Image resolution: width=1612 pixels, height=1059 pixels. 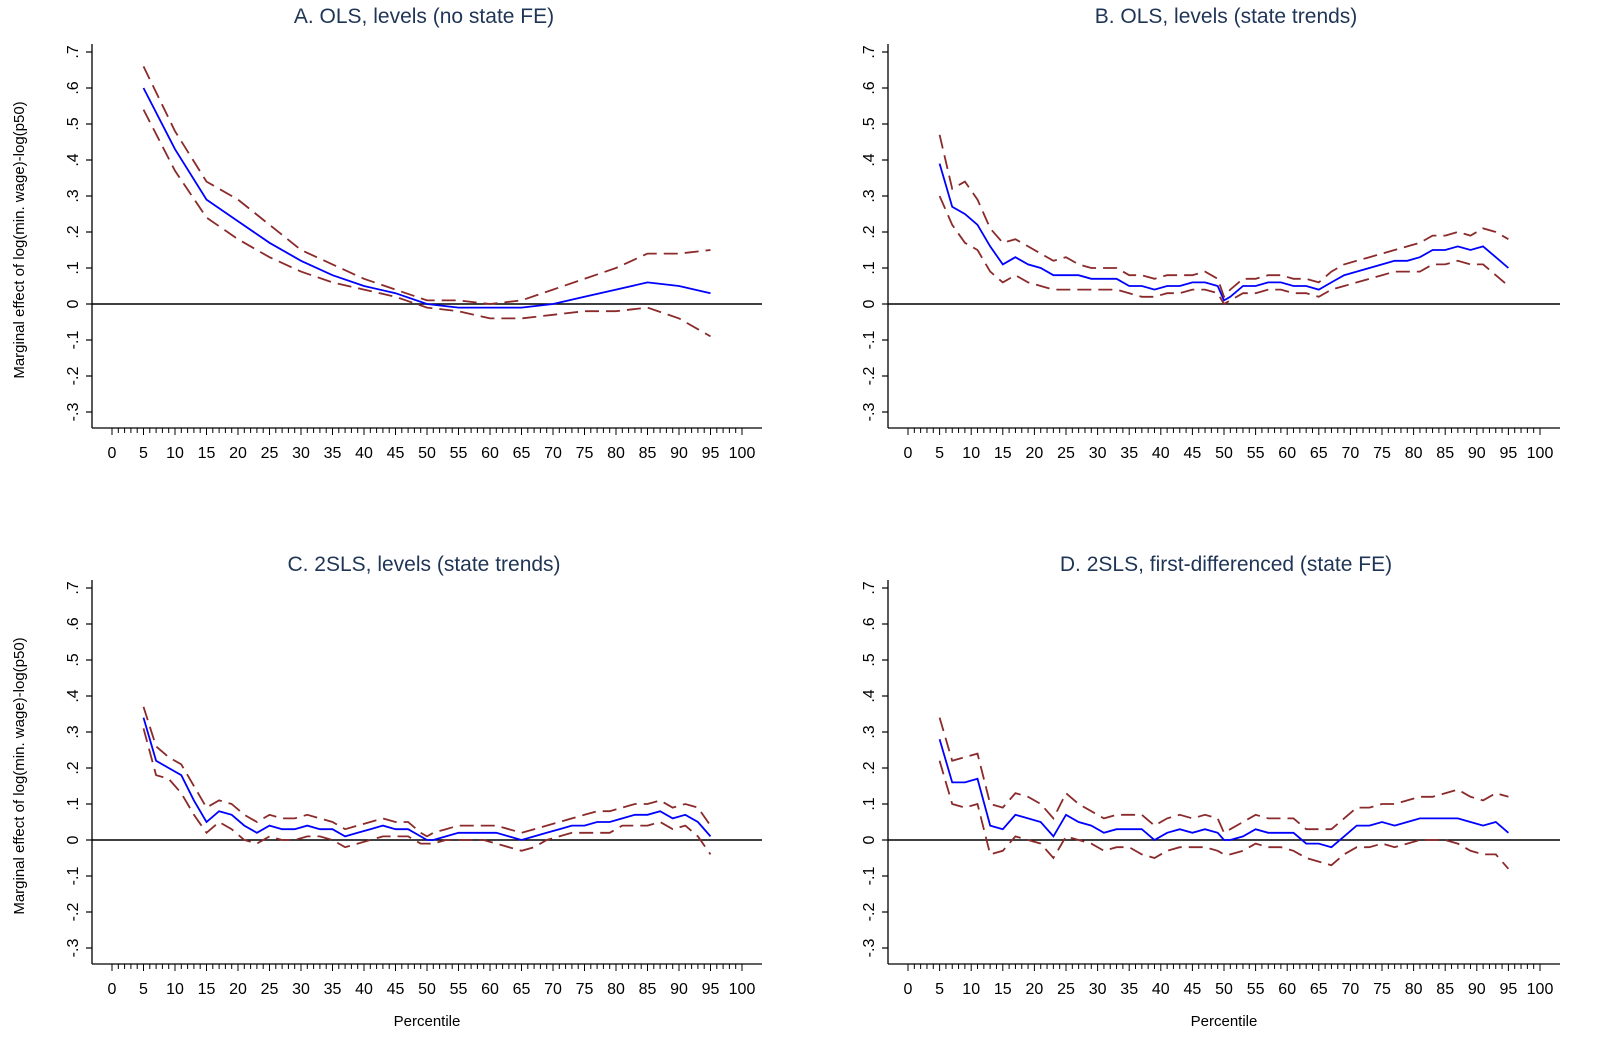 I want to click on x-axis-title: Percentile, so click(x=1224, y=1021).